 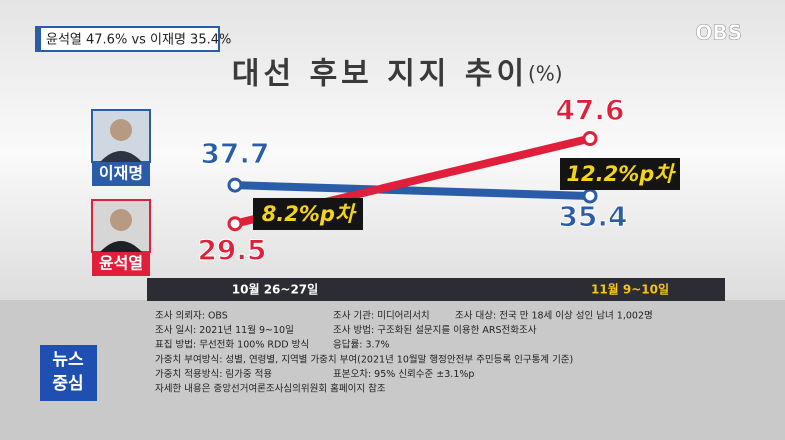 What do you see at coordinates (224, 330) in the screenshot?
I see `note: 조사 일시: 2021년 11월 9~10일` at bounding box center [224, 330].